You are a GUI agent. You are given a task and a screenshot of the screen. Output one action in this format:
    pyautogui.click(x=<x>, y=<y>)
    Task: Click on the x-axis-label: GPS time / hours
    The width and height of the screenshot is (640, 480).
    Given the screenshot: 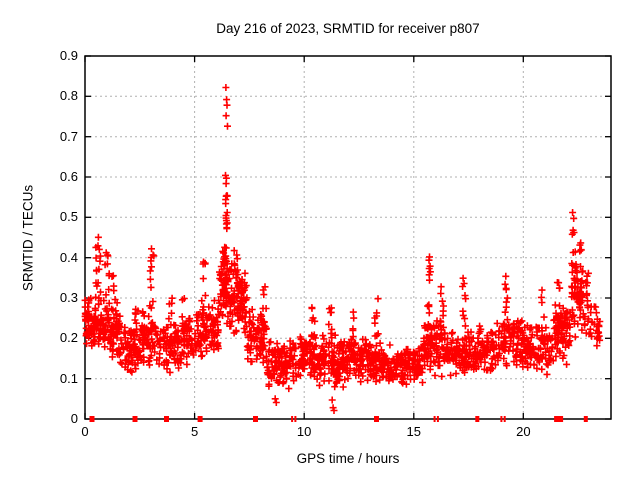 What is the action you would take?
    pyautogui.click(x=348, y=458)
    